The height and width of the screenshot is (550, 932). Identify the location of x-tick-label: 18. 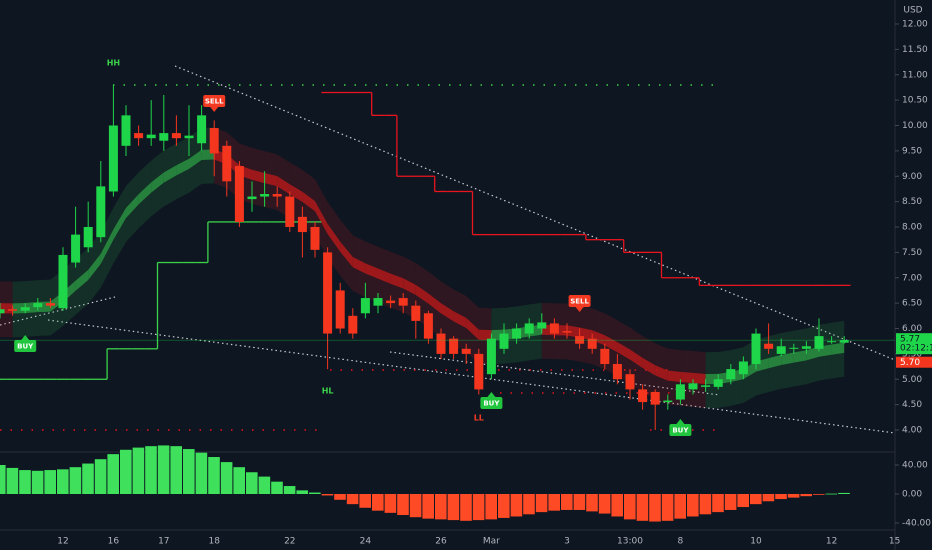
(214, 542).